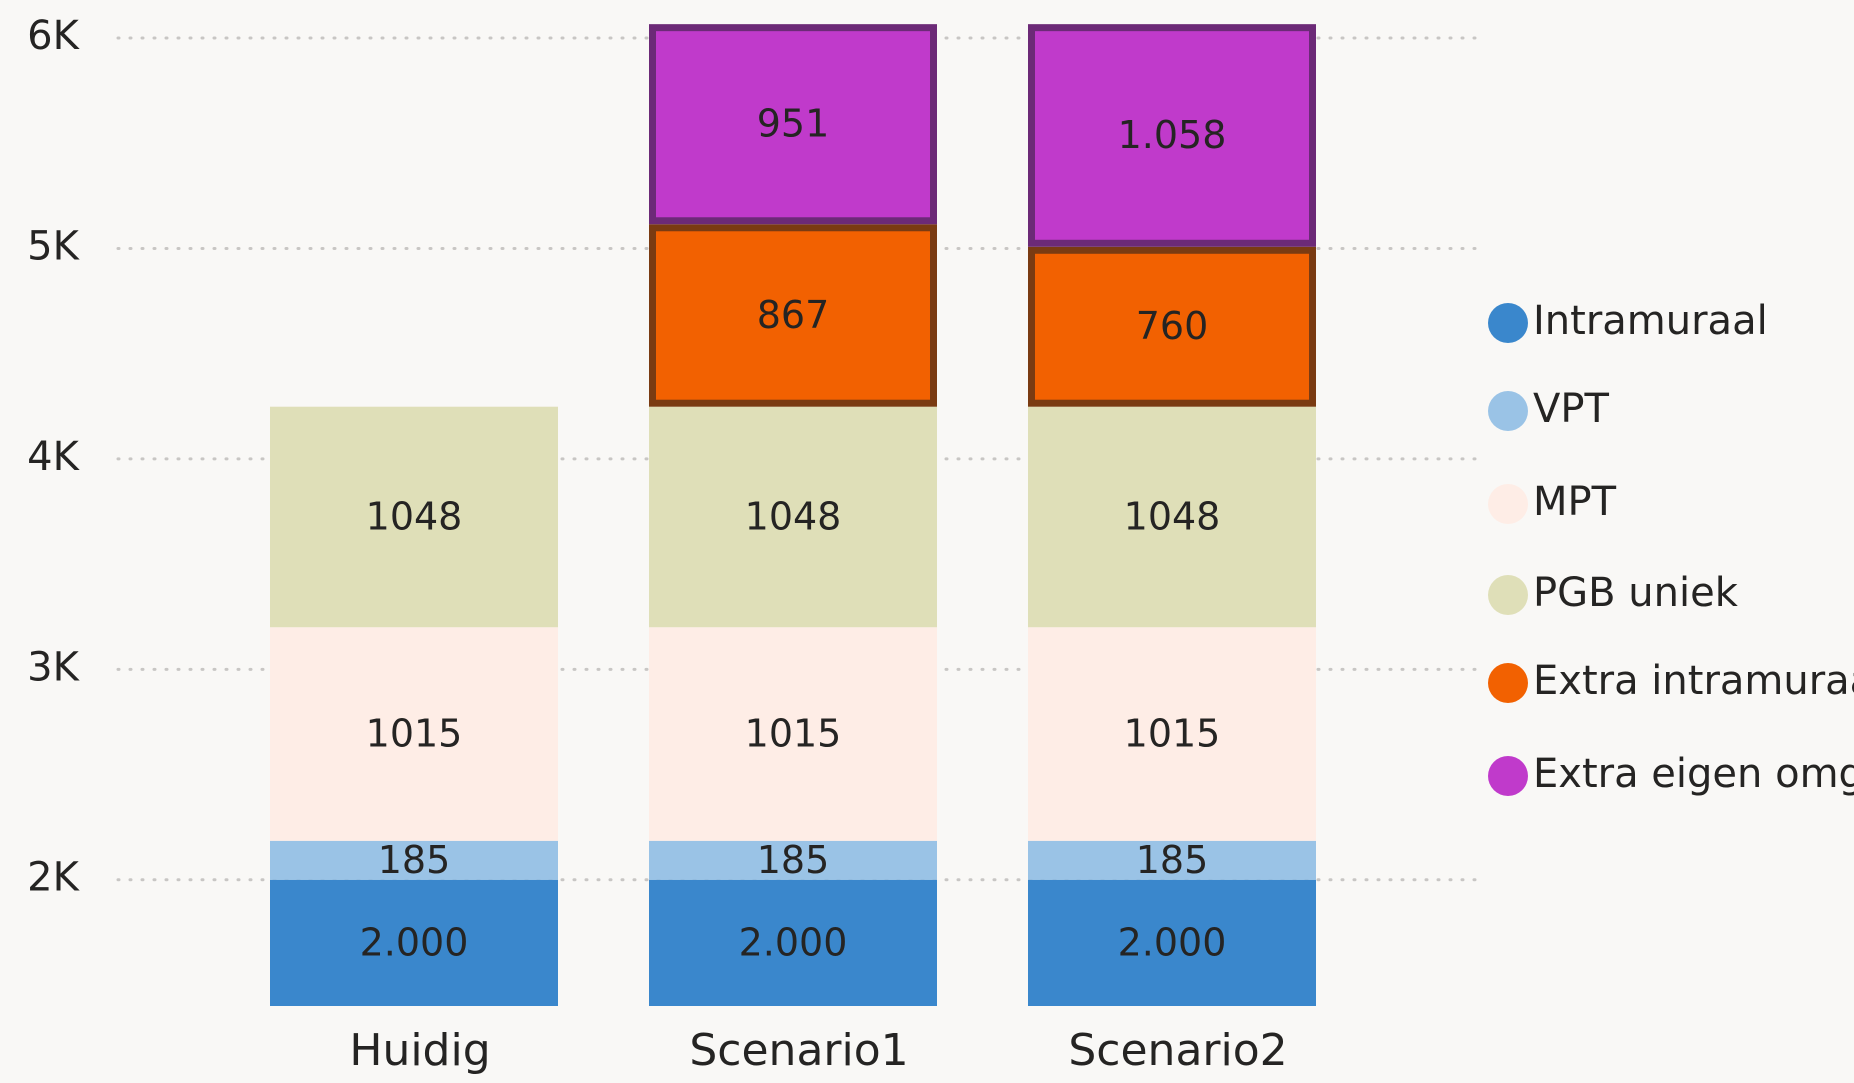 Image resolution: width=1854 pixels, height=1083 pixels. I want to click on data-label: 951, so click(793, 124).